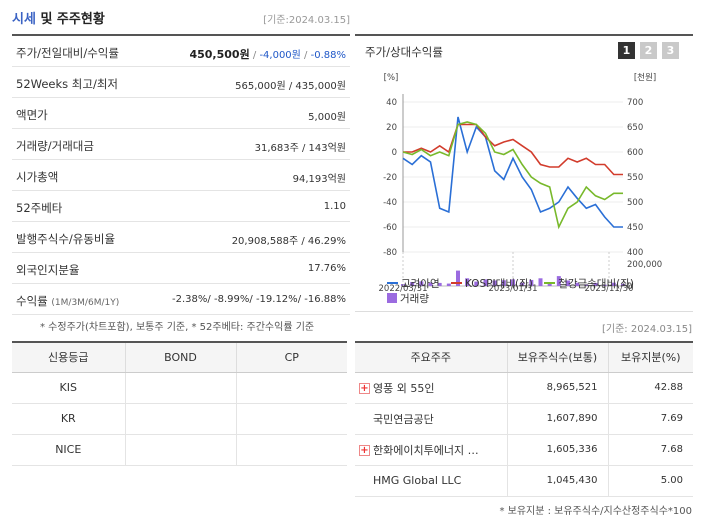 The image size is (702, 525). What do you see at coordinates (390, 228) in the screenshot?
I see `left-tick-label: -60` at bounding box center [390, 228].